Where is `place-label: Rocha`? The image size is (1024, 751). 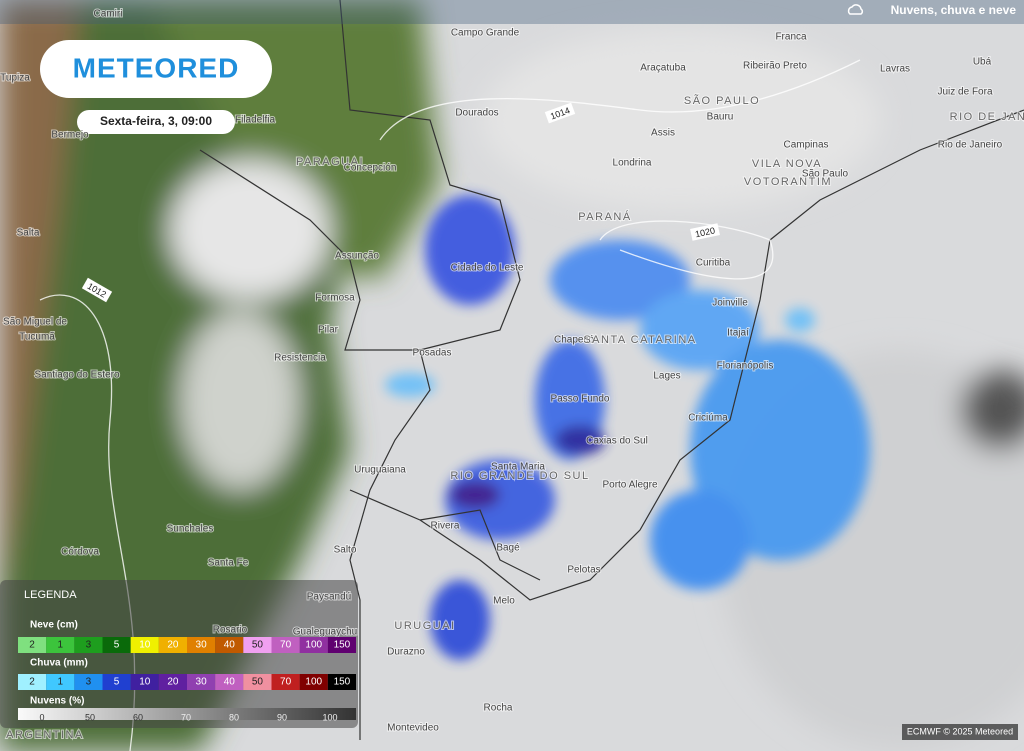
place-label: Rocha is located at coordinates (498, 708).